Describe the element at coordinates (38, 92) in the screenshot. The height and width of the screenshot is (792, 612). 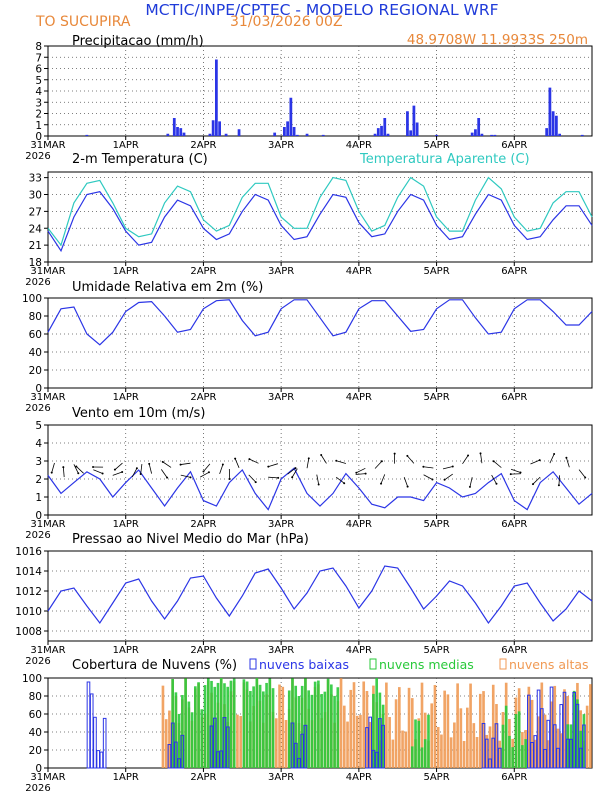
I see `y-tick-label: 4` at that location.